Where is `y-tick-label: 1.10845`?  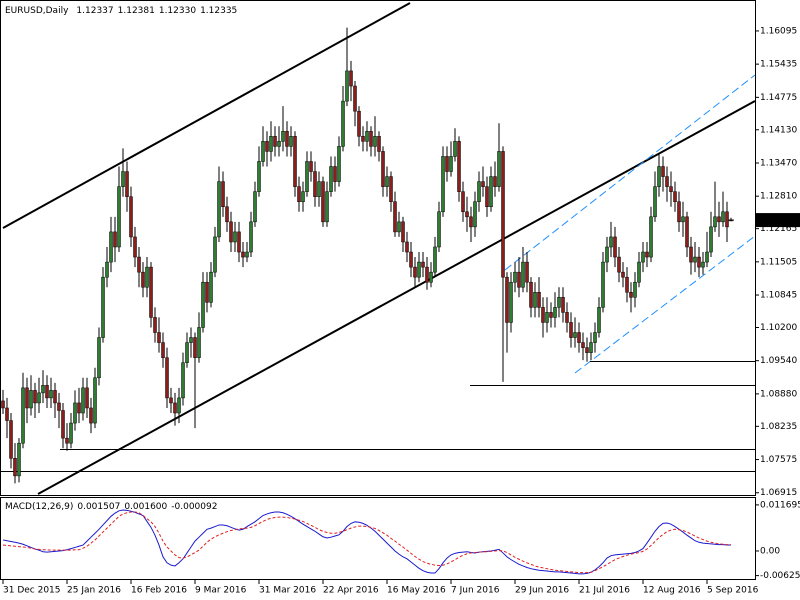
y-tick-label: 1.10845 is located at coordinates (778, 296).